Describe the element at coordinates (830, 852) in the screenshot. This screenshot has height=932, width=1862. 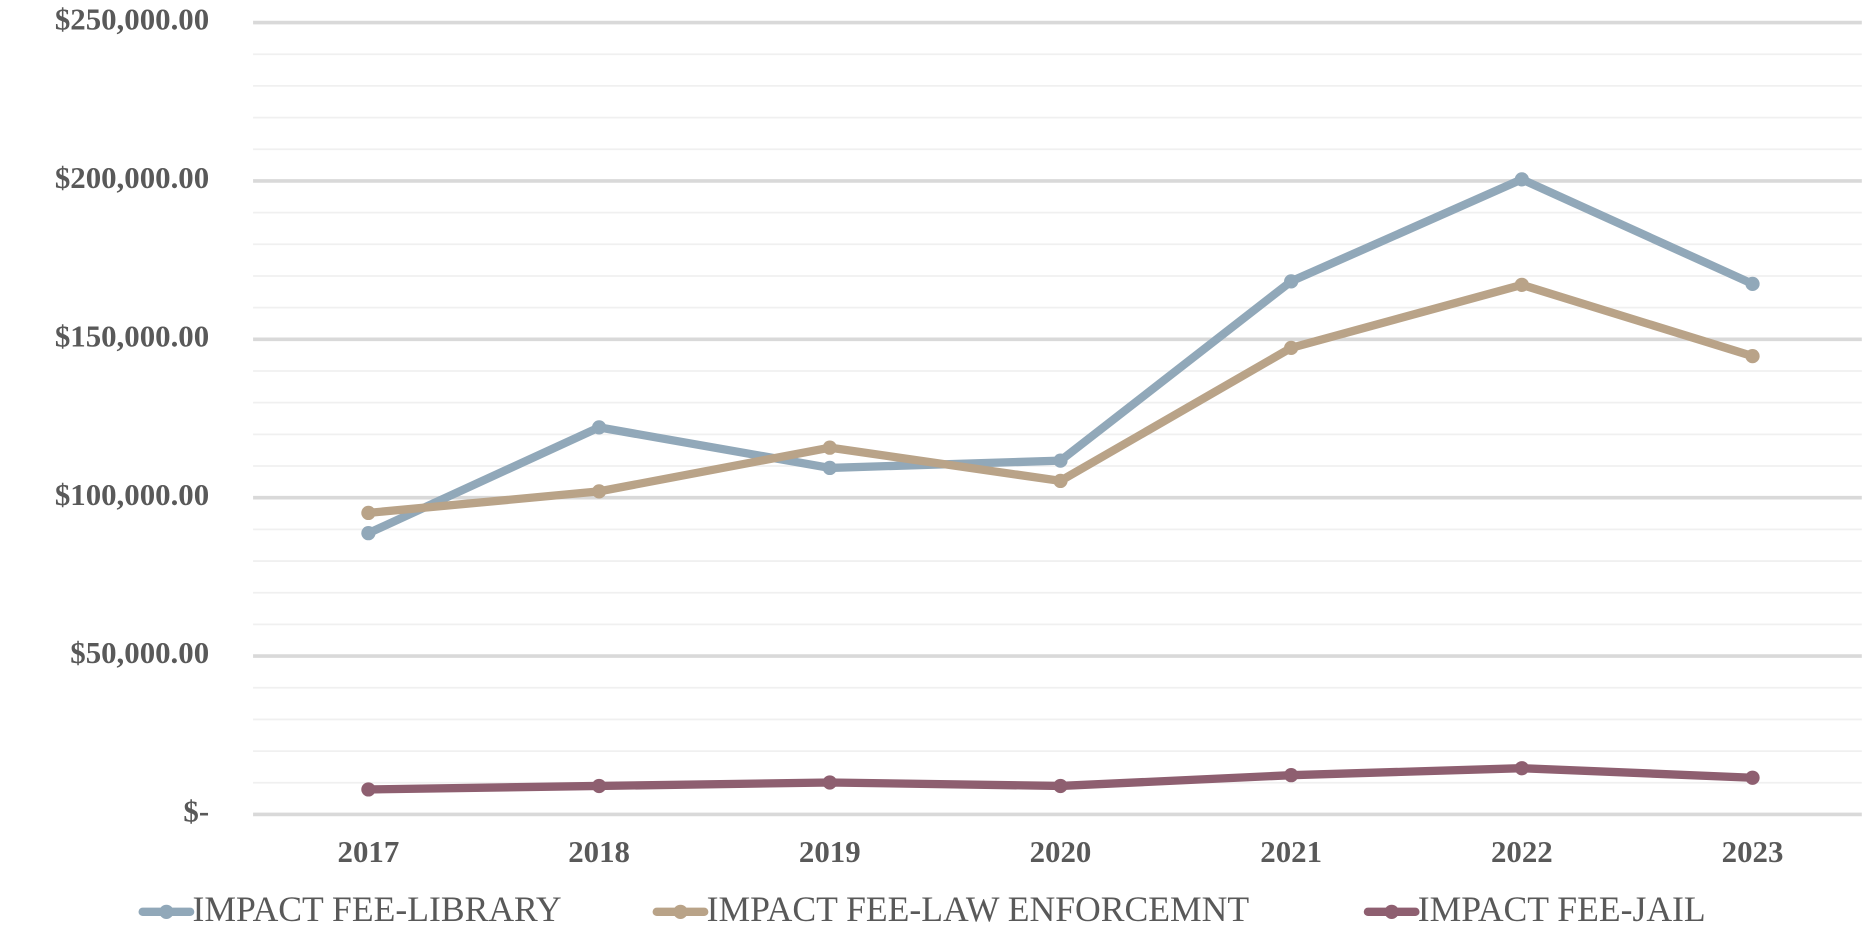
I see `x-tick-label: 2019` at that location.